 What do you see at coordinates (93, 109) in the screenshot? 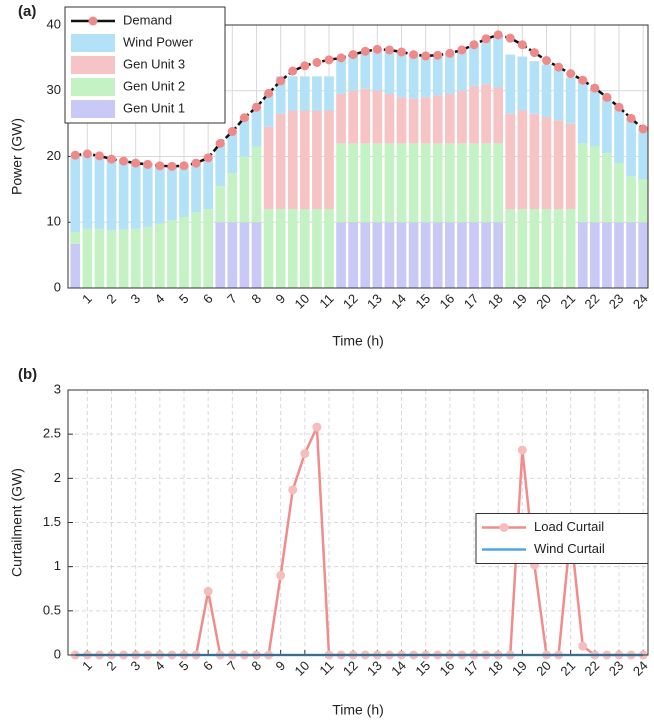
I see `legend-swatch` at bounding box center [93, 109].